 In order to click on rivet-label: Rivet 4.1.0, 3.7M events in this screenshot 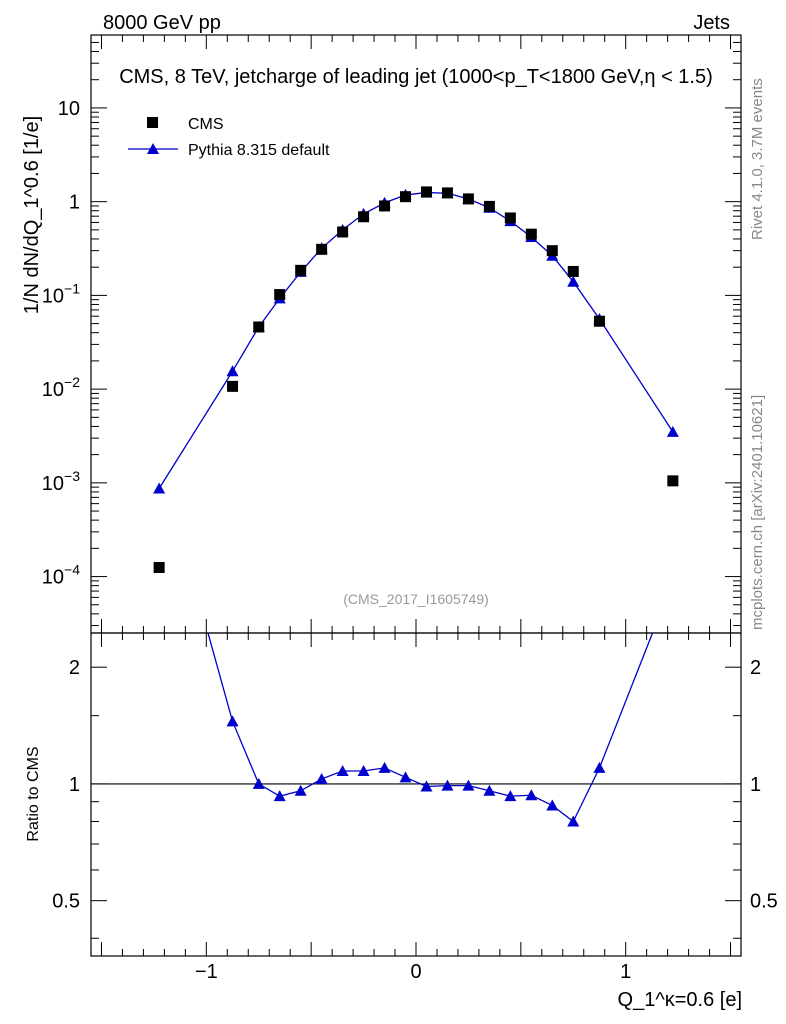, I will do `click(757, 159)`.